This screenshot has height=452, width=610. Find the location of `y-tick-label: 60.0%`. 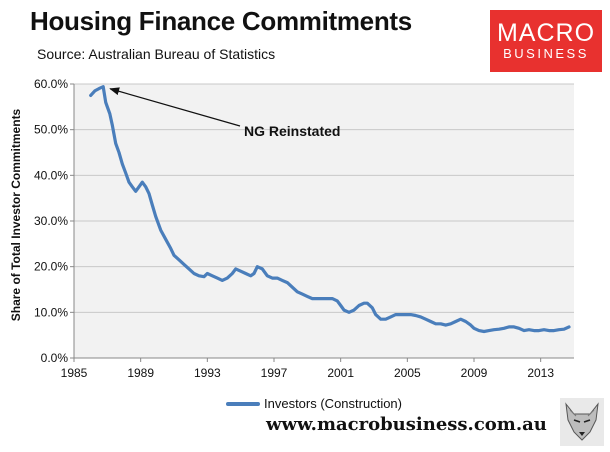

y-tick-label: 60.0% is located at coordinates (51, 84).